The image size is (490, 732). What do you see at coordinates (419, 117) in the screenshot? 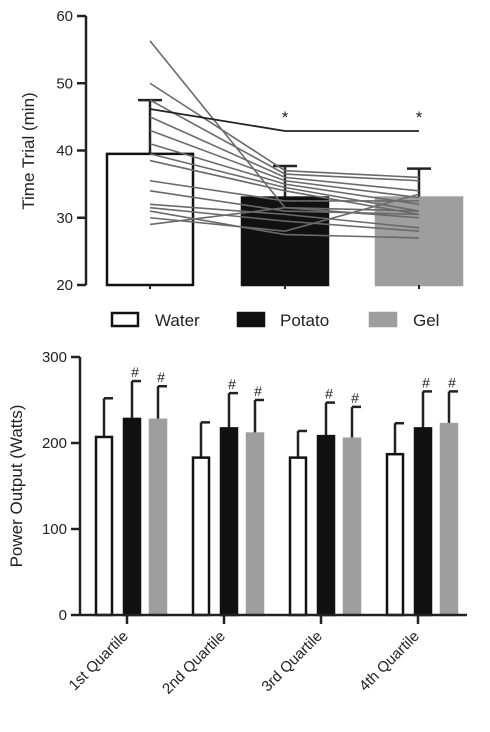
I see `significance-star-gel: *` at bounding box center [419, 117].